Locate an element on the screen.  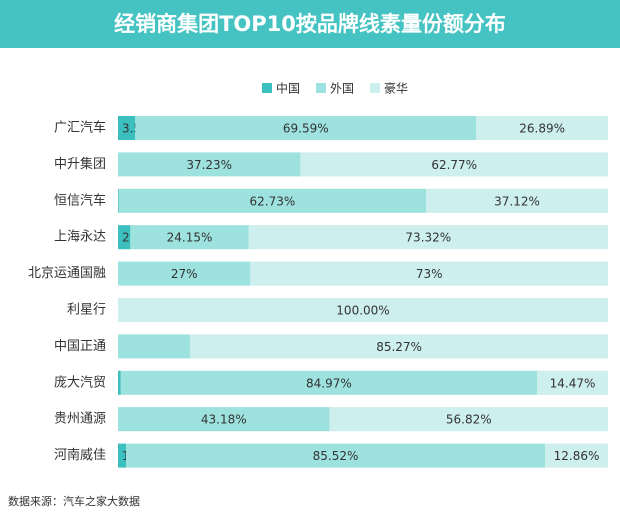
y-tick-label: 河南威佳 is located at coordinates (80, 455).